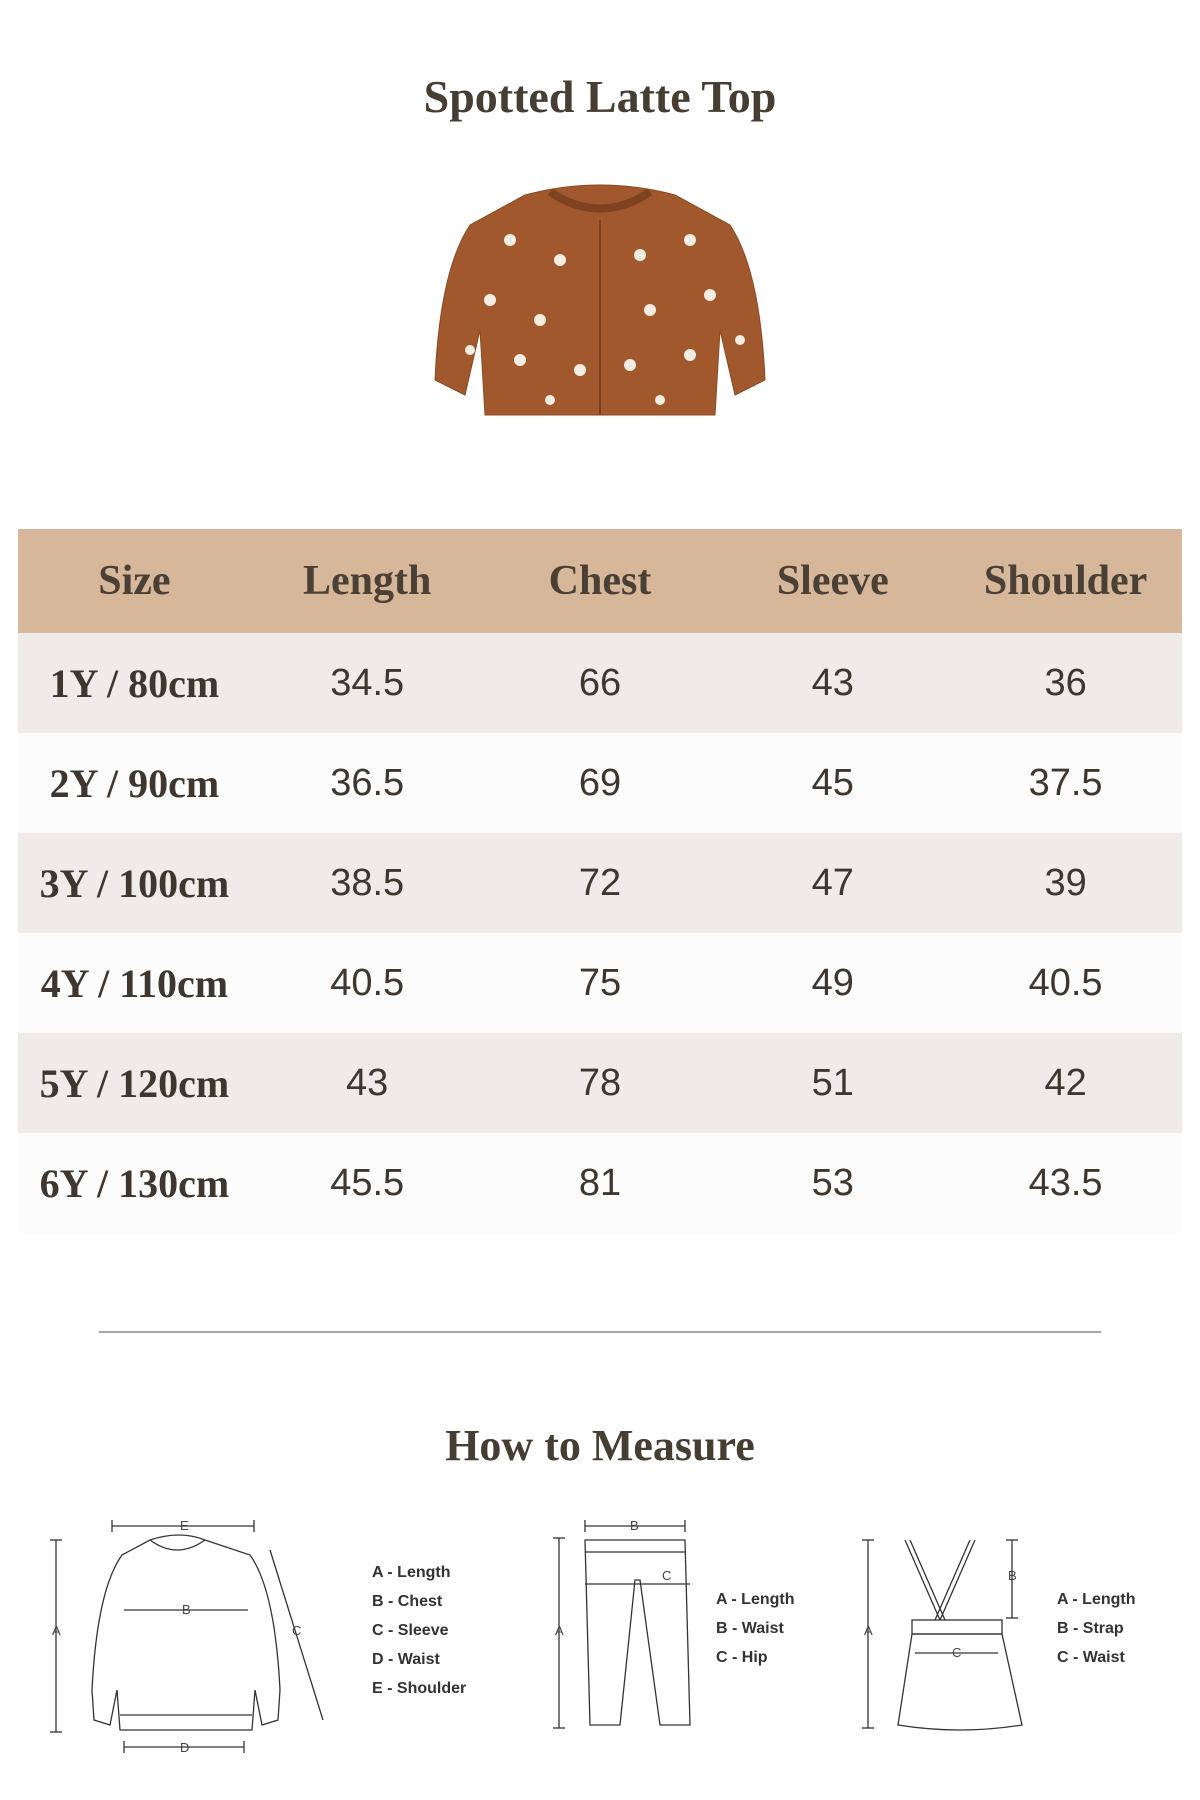 This screenshot has width=1200, height=1800. Describe the element at coordinates (600, 96) in the screenshot. I see `page-title: Spotted Latte Top` at that location.